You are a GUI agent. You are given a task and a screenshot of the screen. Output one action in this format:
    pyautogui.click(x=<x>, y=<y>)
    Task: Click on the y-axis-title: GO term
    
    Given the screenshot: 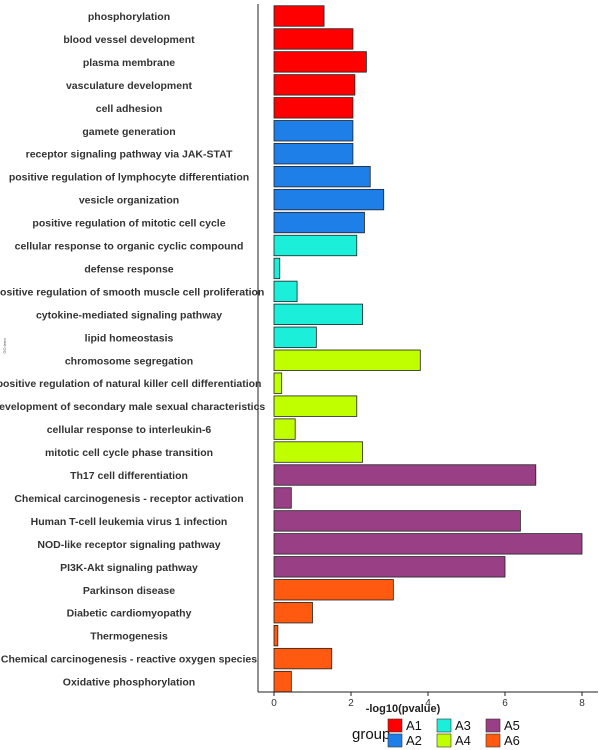 What is the action you would take?
    pyautogui.click(x=4, y=346)
    